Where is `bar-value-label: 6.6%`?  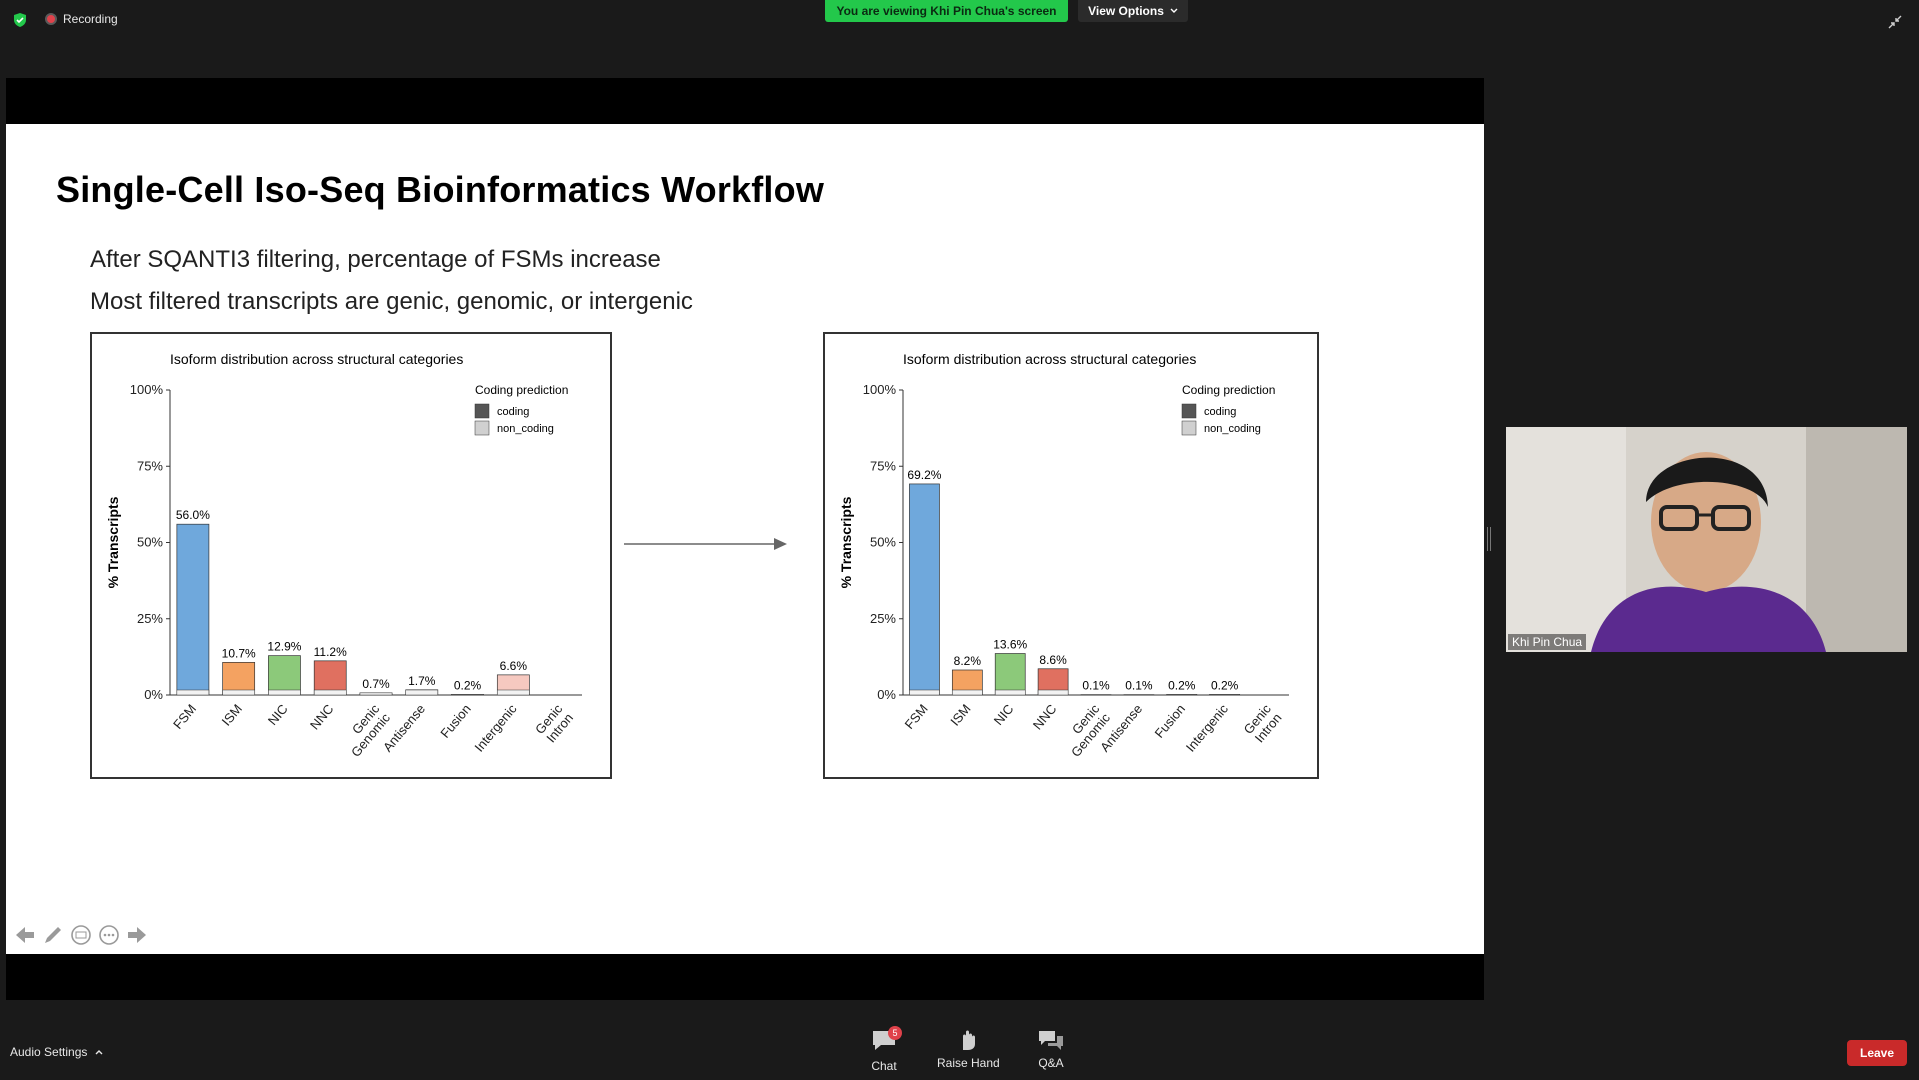
bar-value-label: 6.6% is located at coordinates (514, 666).